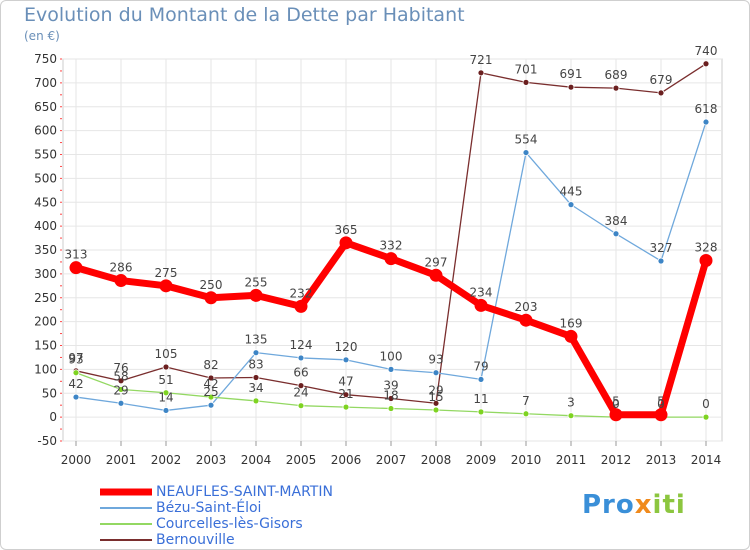  What do you see at coordinates (256, 460) in the screenshot?
I see `x-tick-label: 2004` at bounding box center [256, 460].